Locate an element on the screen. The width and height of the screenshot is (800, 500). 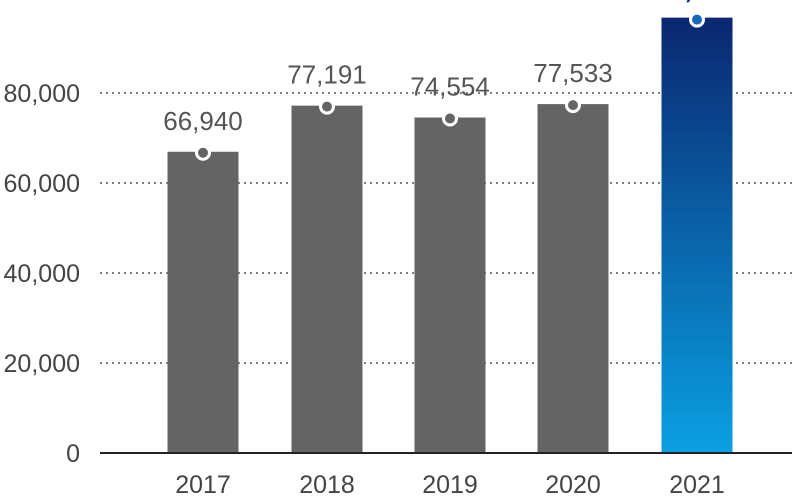
y-axis-ticks: 0 20,000 40,000 60,000 80,000 is located at coordinates (42, 274).